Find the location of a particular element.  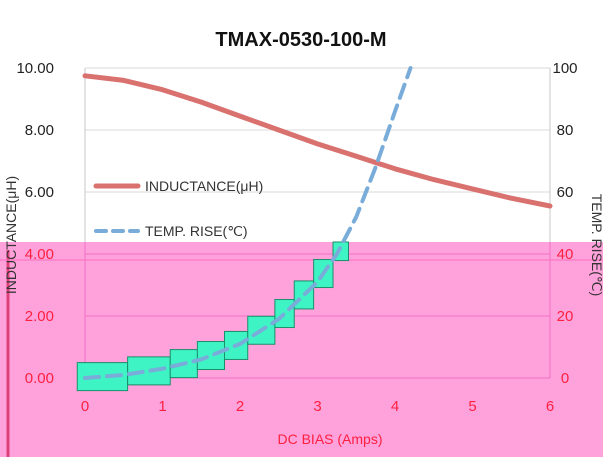

y-right-tick-label: 80 is located at coordinates (565, 130).